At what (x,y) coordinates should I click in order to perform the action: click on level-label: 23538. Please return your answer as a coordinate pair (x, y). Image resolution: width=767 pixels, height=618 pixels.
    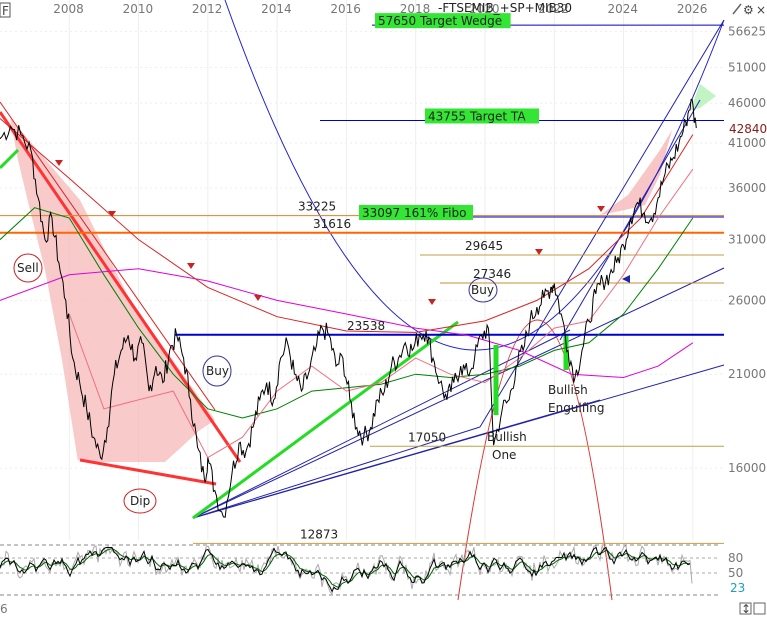
    Looking at the image, I should click on (366, 326).